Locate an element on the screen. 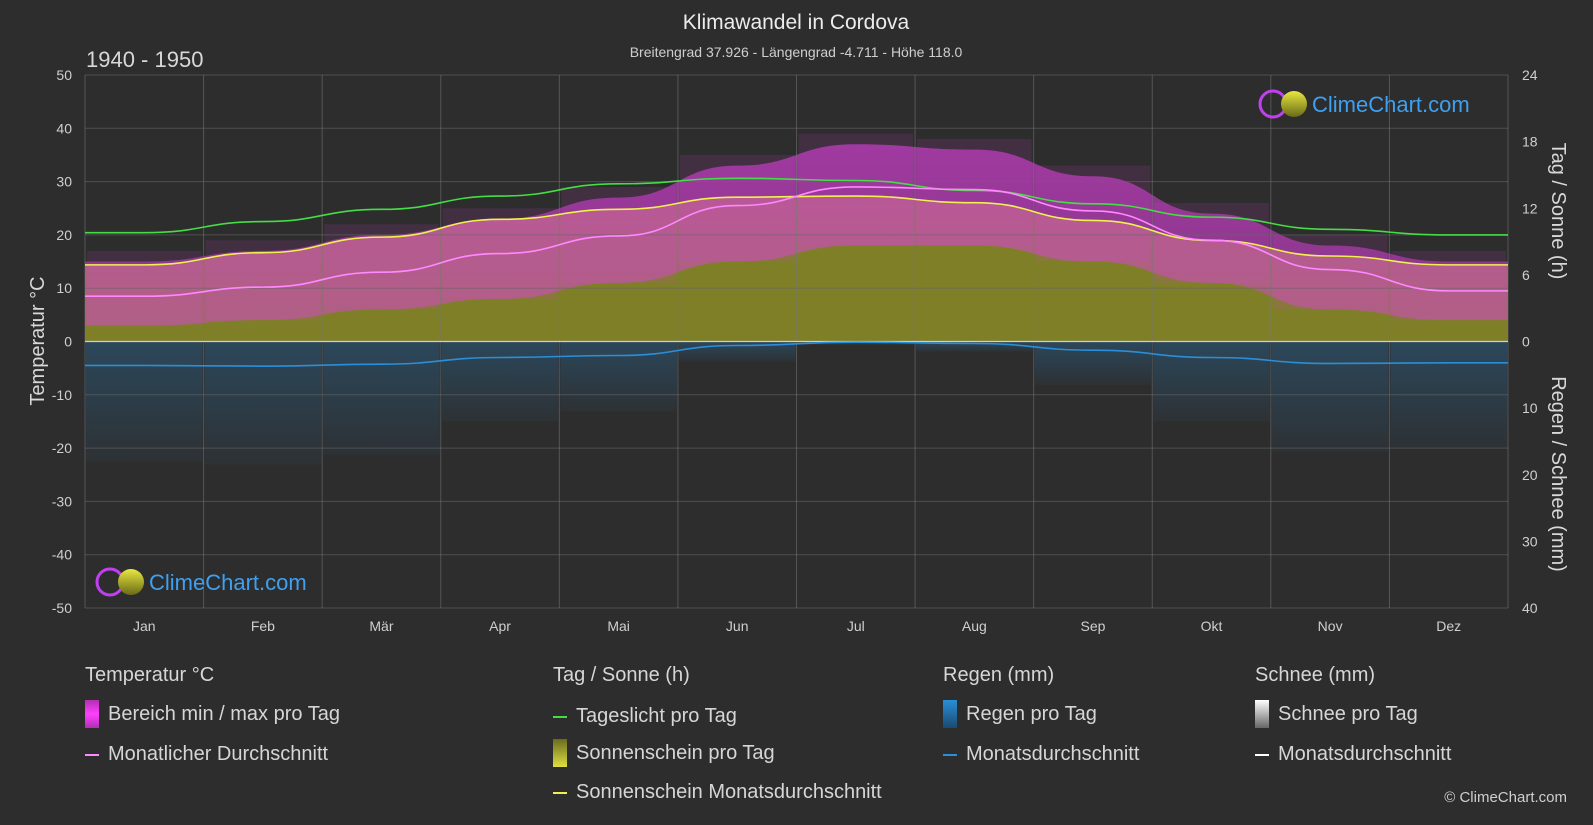  temp-range-bar-Jun is located at coordinates (737, 208).